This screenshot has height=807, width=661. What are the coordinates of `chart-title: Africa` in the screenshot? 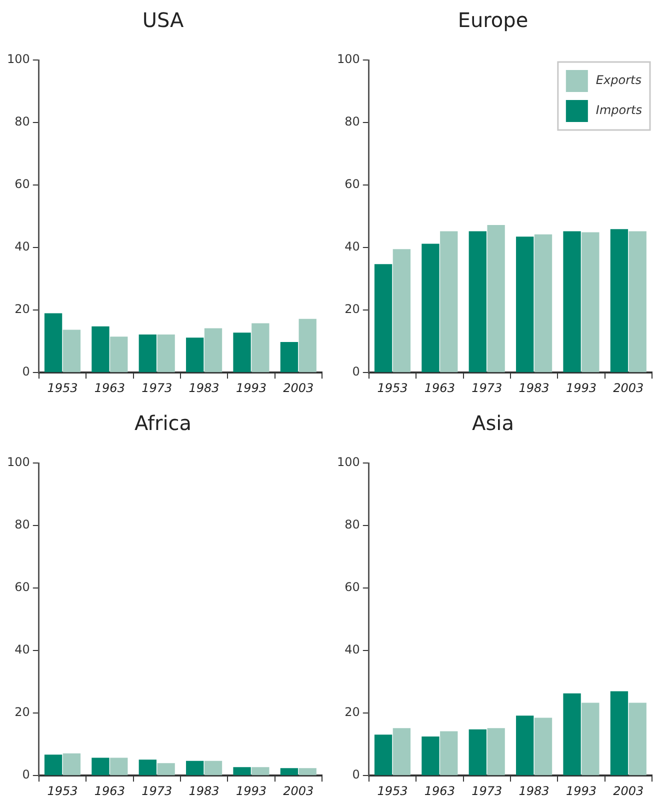 It's located at (163, 423).